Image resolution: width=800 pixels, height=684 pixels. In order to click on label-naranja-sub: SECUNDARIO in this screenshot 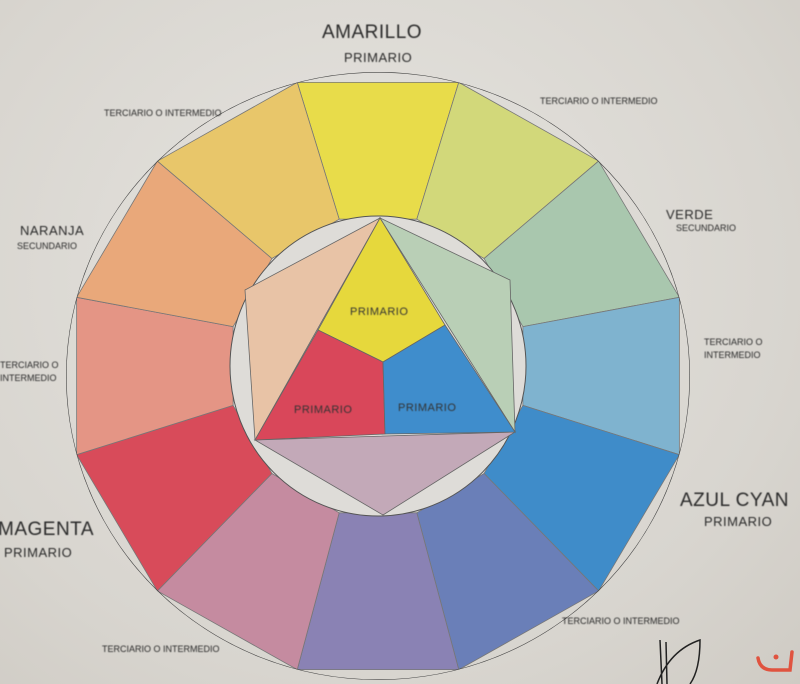, I will do `click(47, 246)`.